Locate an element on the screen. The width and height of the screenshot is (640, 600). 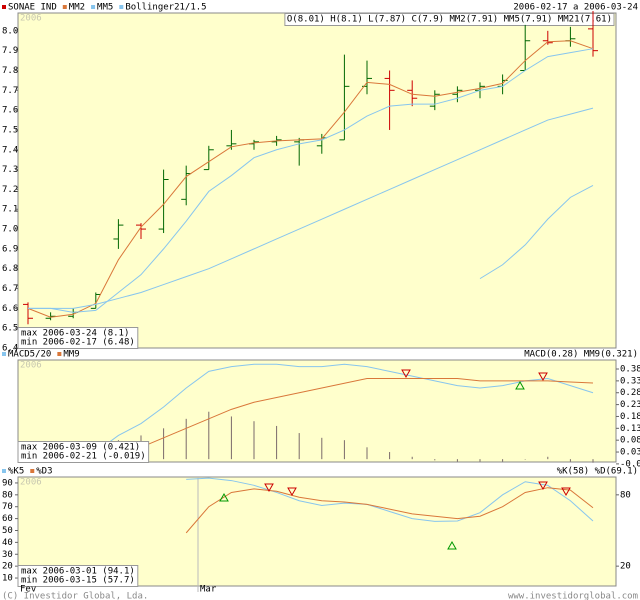
legend-label: %D3 is located at coordinates (44, 472).